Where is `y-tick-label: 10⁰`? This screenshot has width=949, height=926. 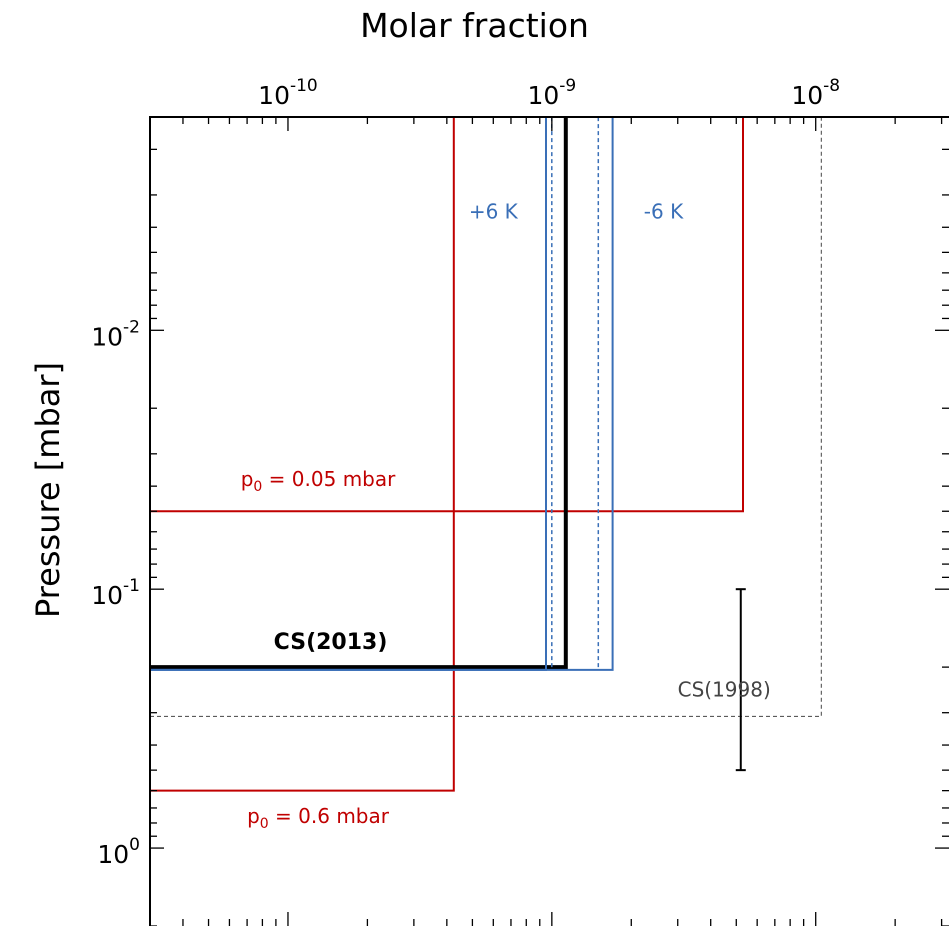
y-tick-label: 10⁰ is located at coordinates (118, 852).